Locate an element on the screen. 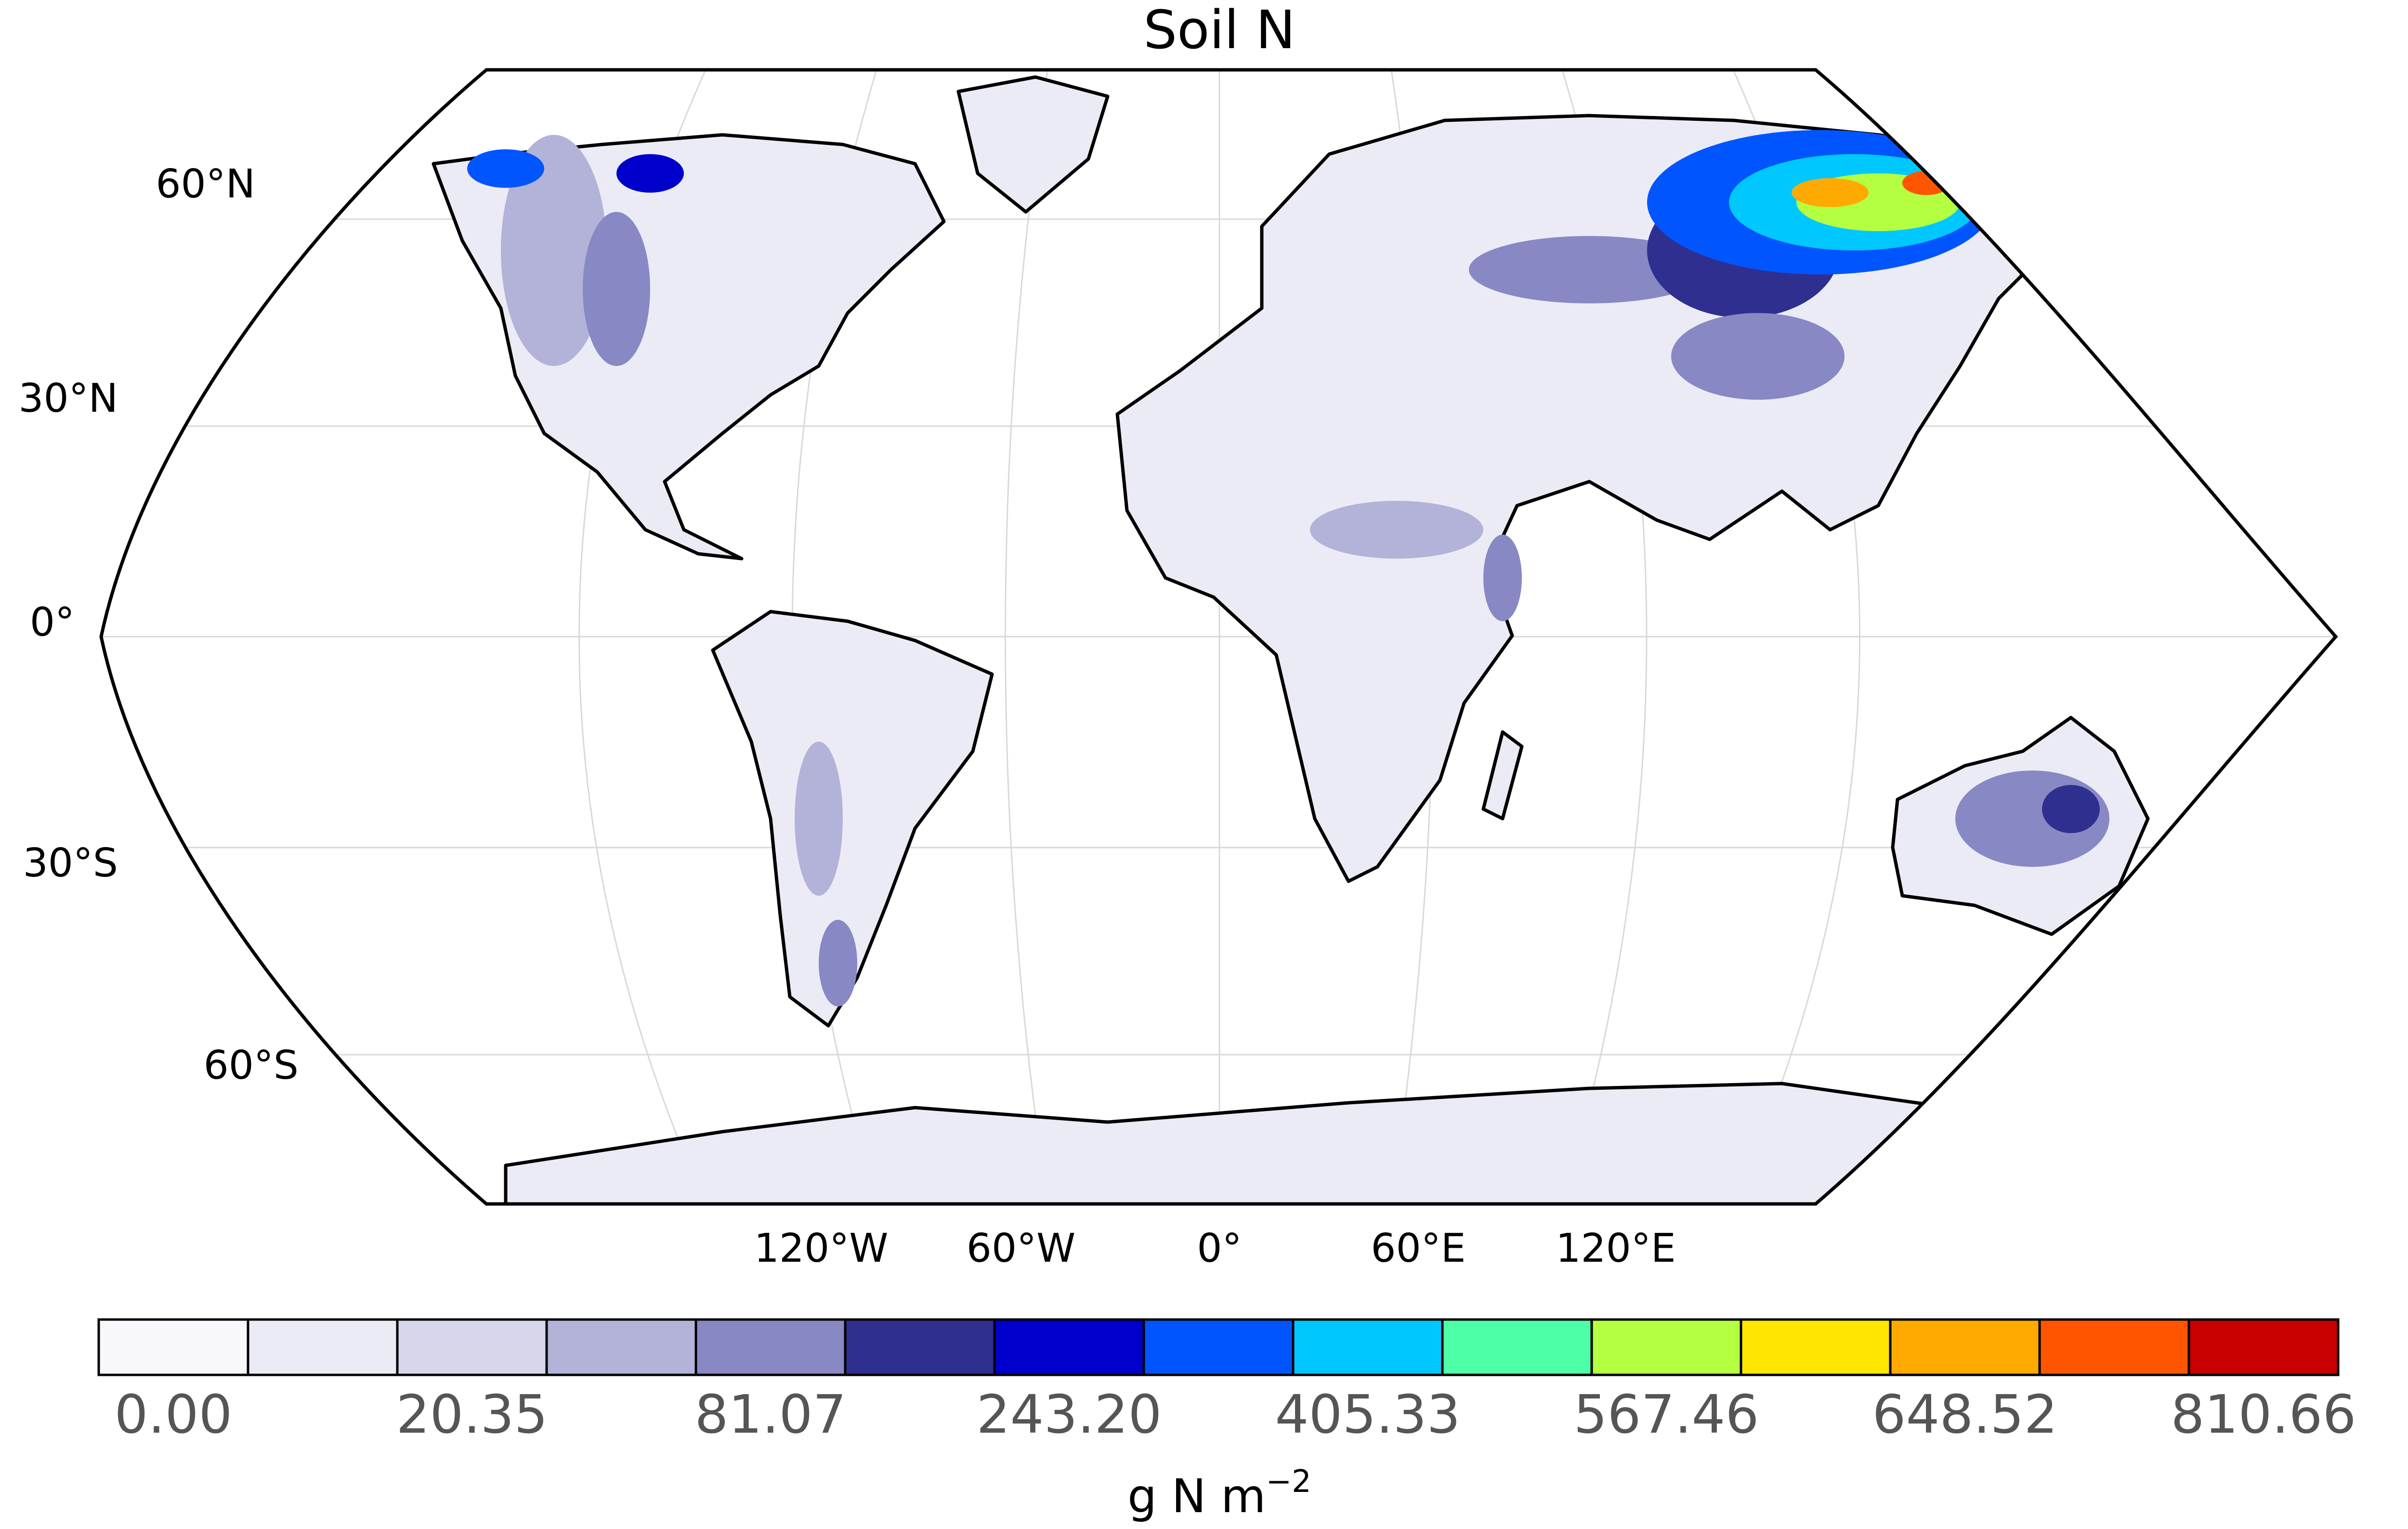 The image size is (2408, 1529). lat-label-60s: 60°S is located at coordinates (251, 1065).